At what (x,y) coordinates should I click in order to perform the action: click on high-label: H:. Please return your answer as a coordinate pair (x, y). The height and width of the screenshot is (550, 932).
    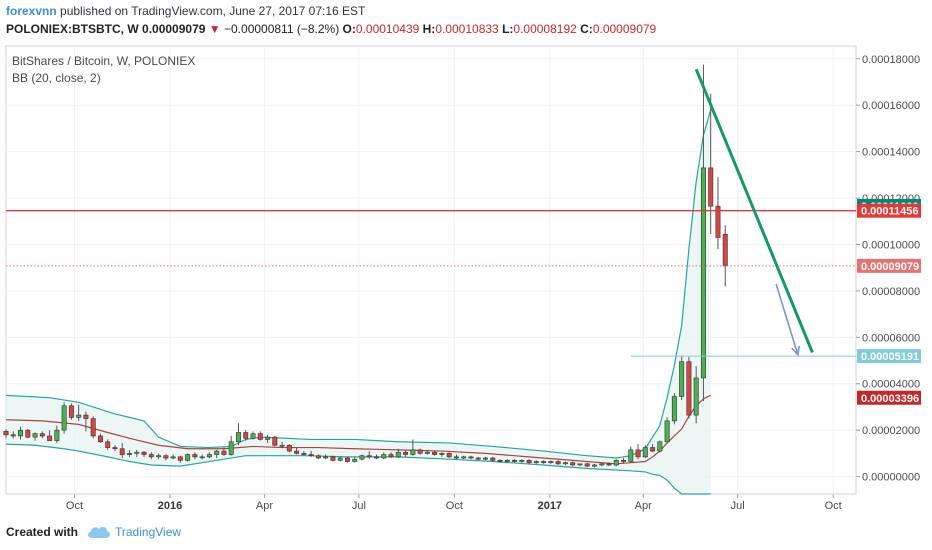
    Looking at the image, I should click on (429, 29).